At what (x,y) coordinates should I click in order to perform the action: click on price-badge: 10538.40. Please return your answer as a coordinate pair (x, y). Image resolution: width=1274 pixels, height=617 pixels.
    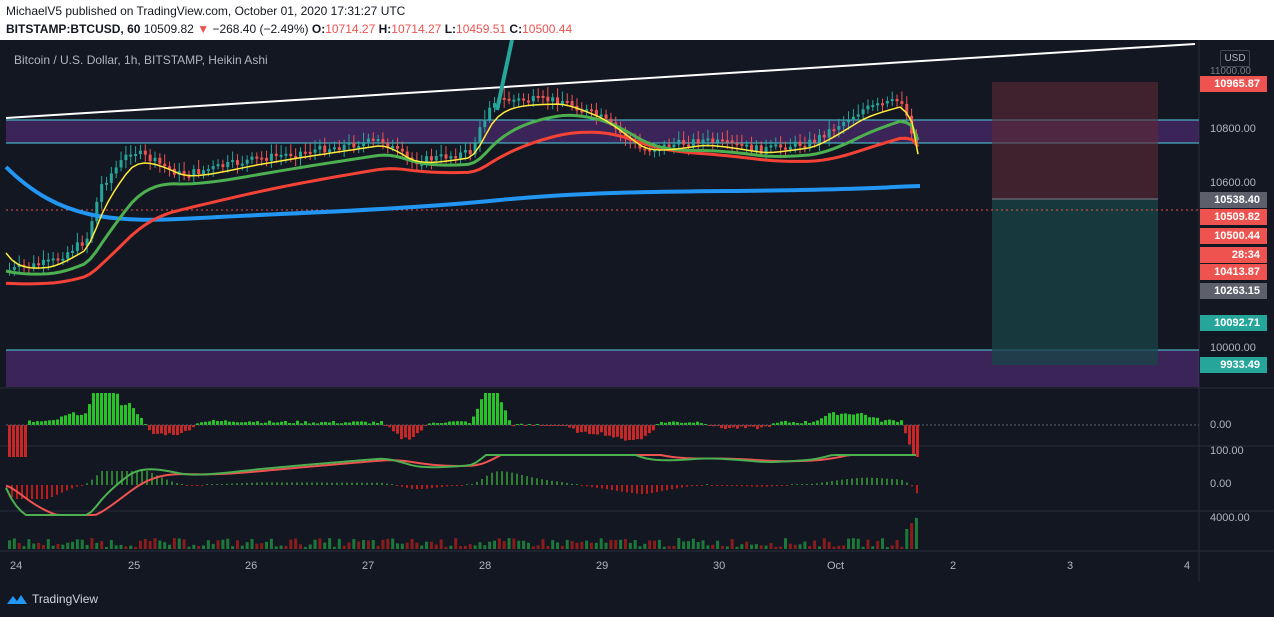
    Looking at the image, I should click on (1233, 200).